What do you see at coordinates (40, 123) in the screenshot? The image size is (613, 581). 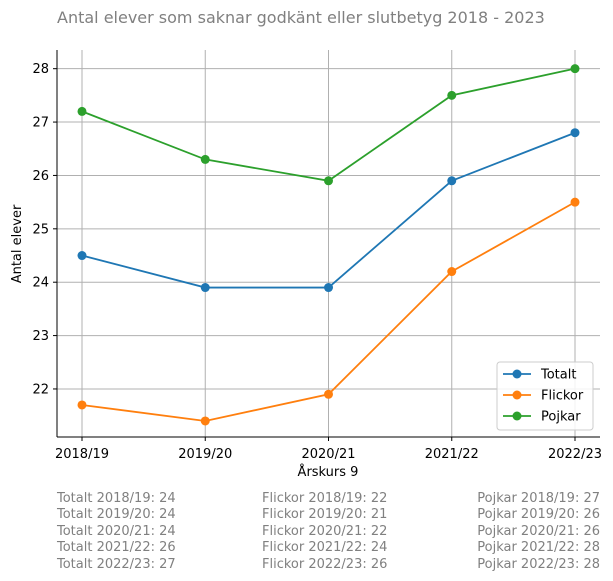 I see `y-tick-label: 27` at bounding box center [40, 123].